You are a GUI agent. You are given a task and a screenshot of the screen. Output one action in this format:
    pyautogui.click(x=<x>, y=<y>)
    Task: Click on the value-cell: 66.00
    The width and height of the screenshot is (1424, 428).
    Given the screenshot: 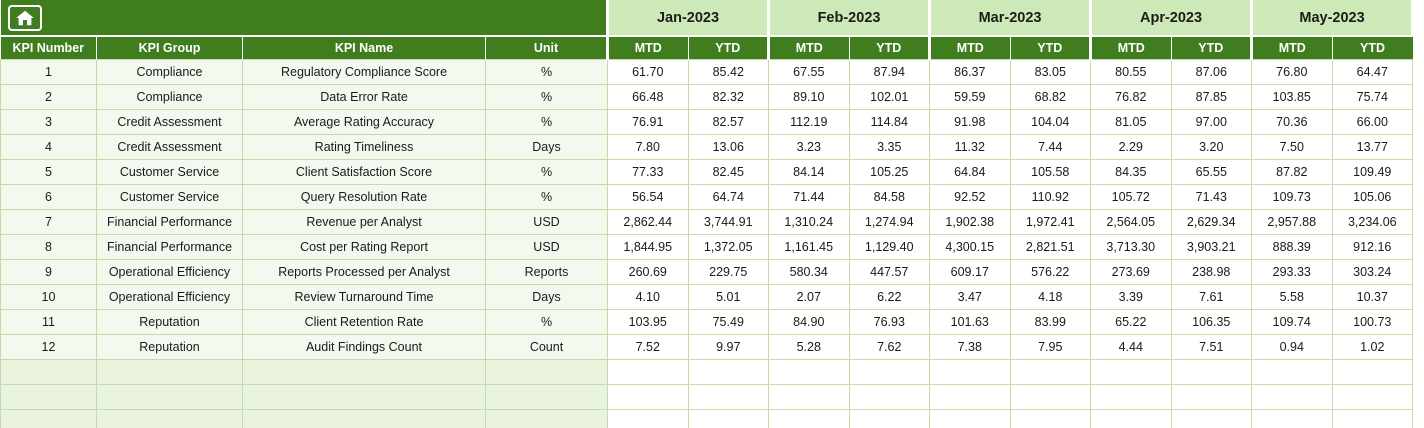 What is the action you would take?
    pyautogui.click(x=1372, y=121)
    